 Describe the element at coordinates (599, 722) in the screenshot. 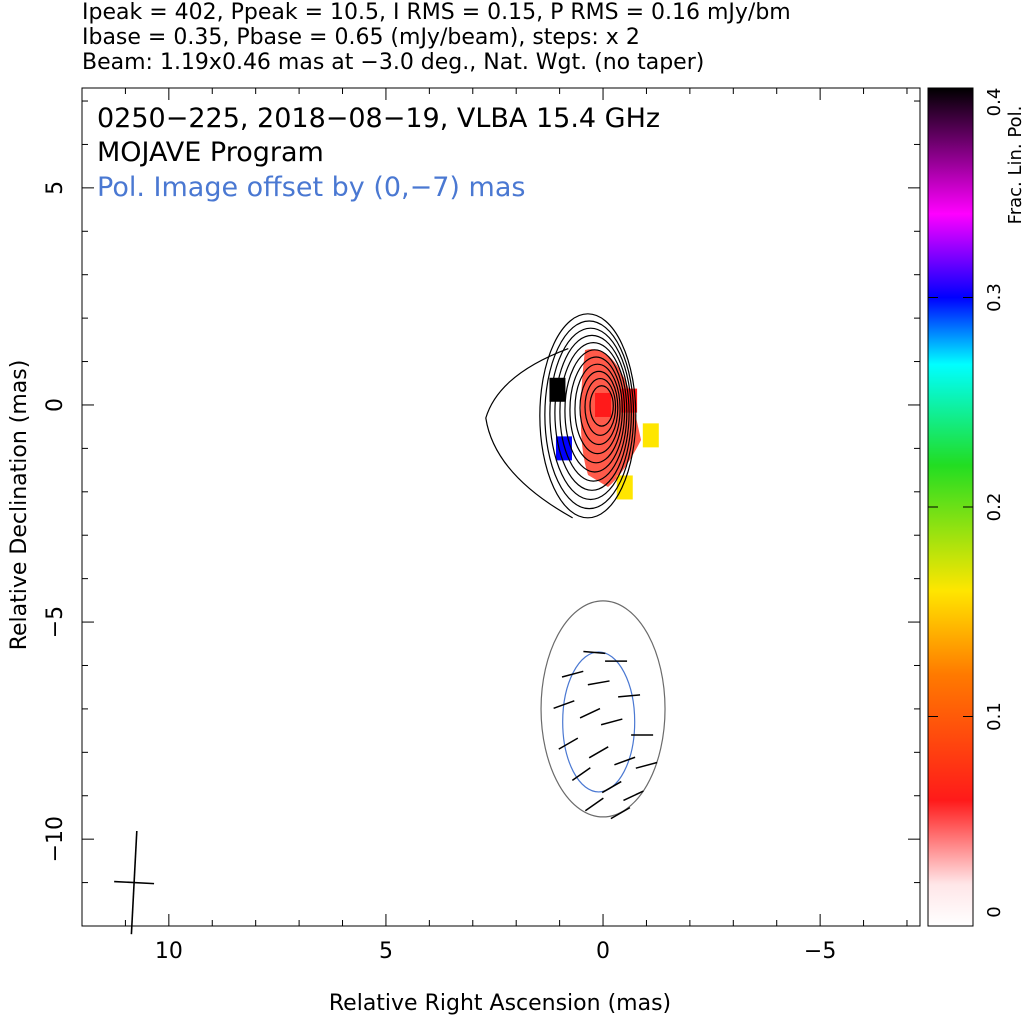

I see `polarization-contour` at that location.